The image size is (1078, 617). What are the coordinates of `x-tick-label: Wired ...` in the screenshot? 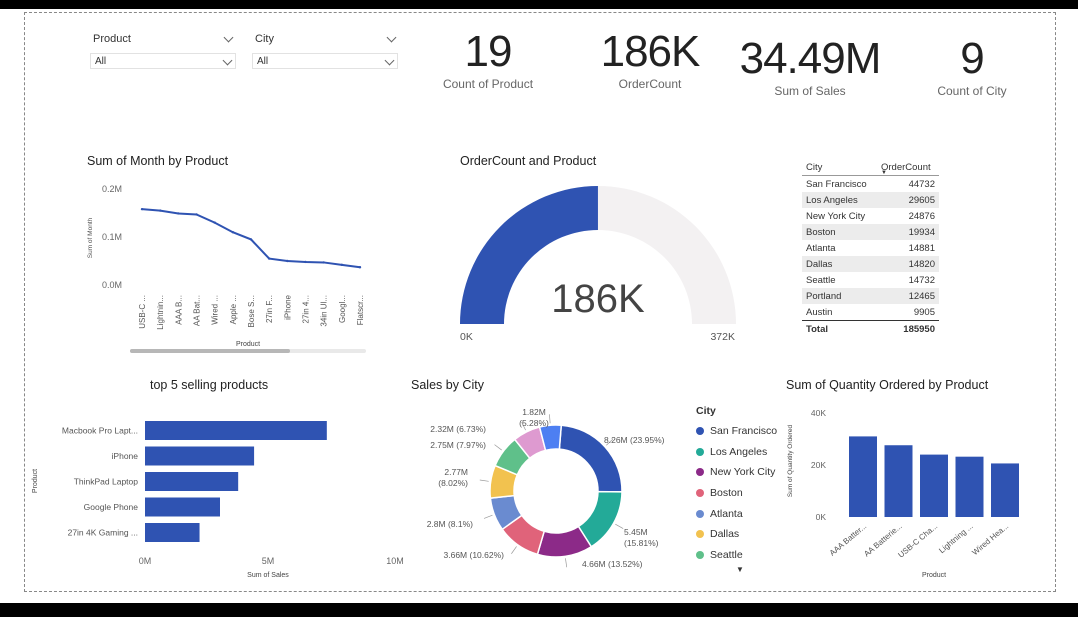 It's located at (215, 310).